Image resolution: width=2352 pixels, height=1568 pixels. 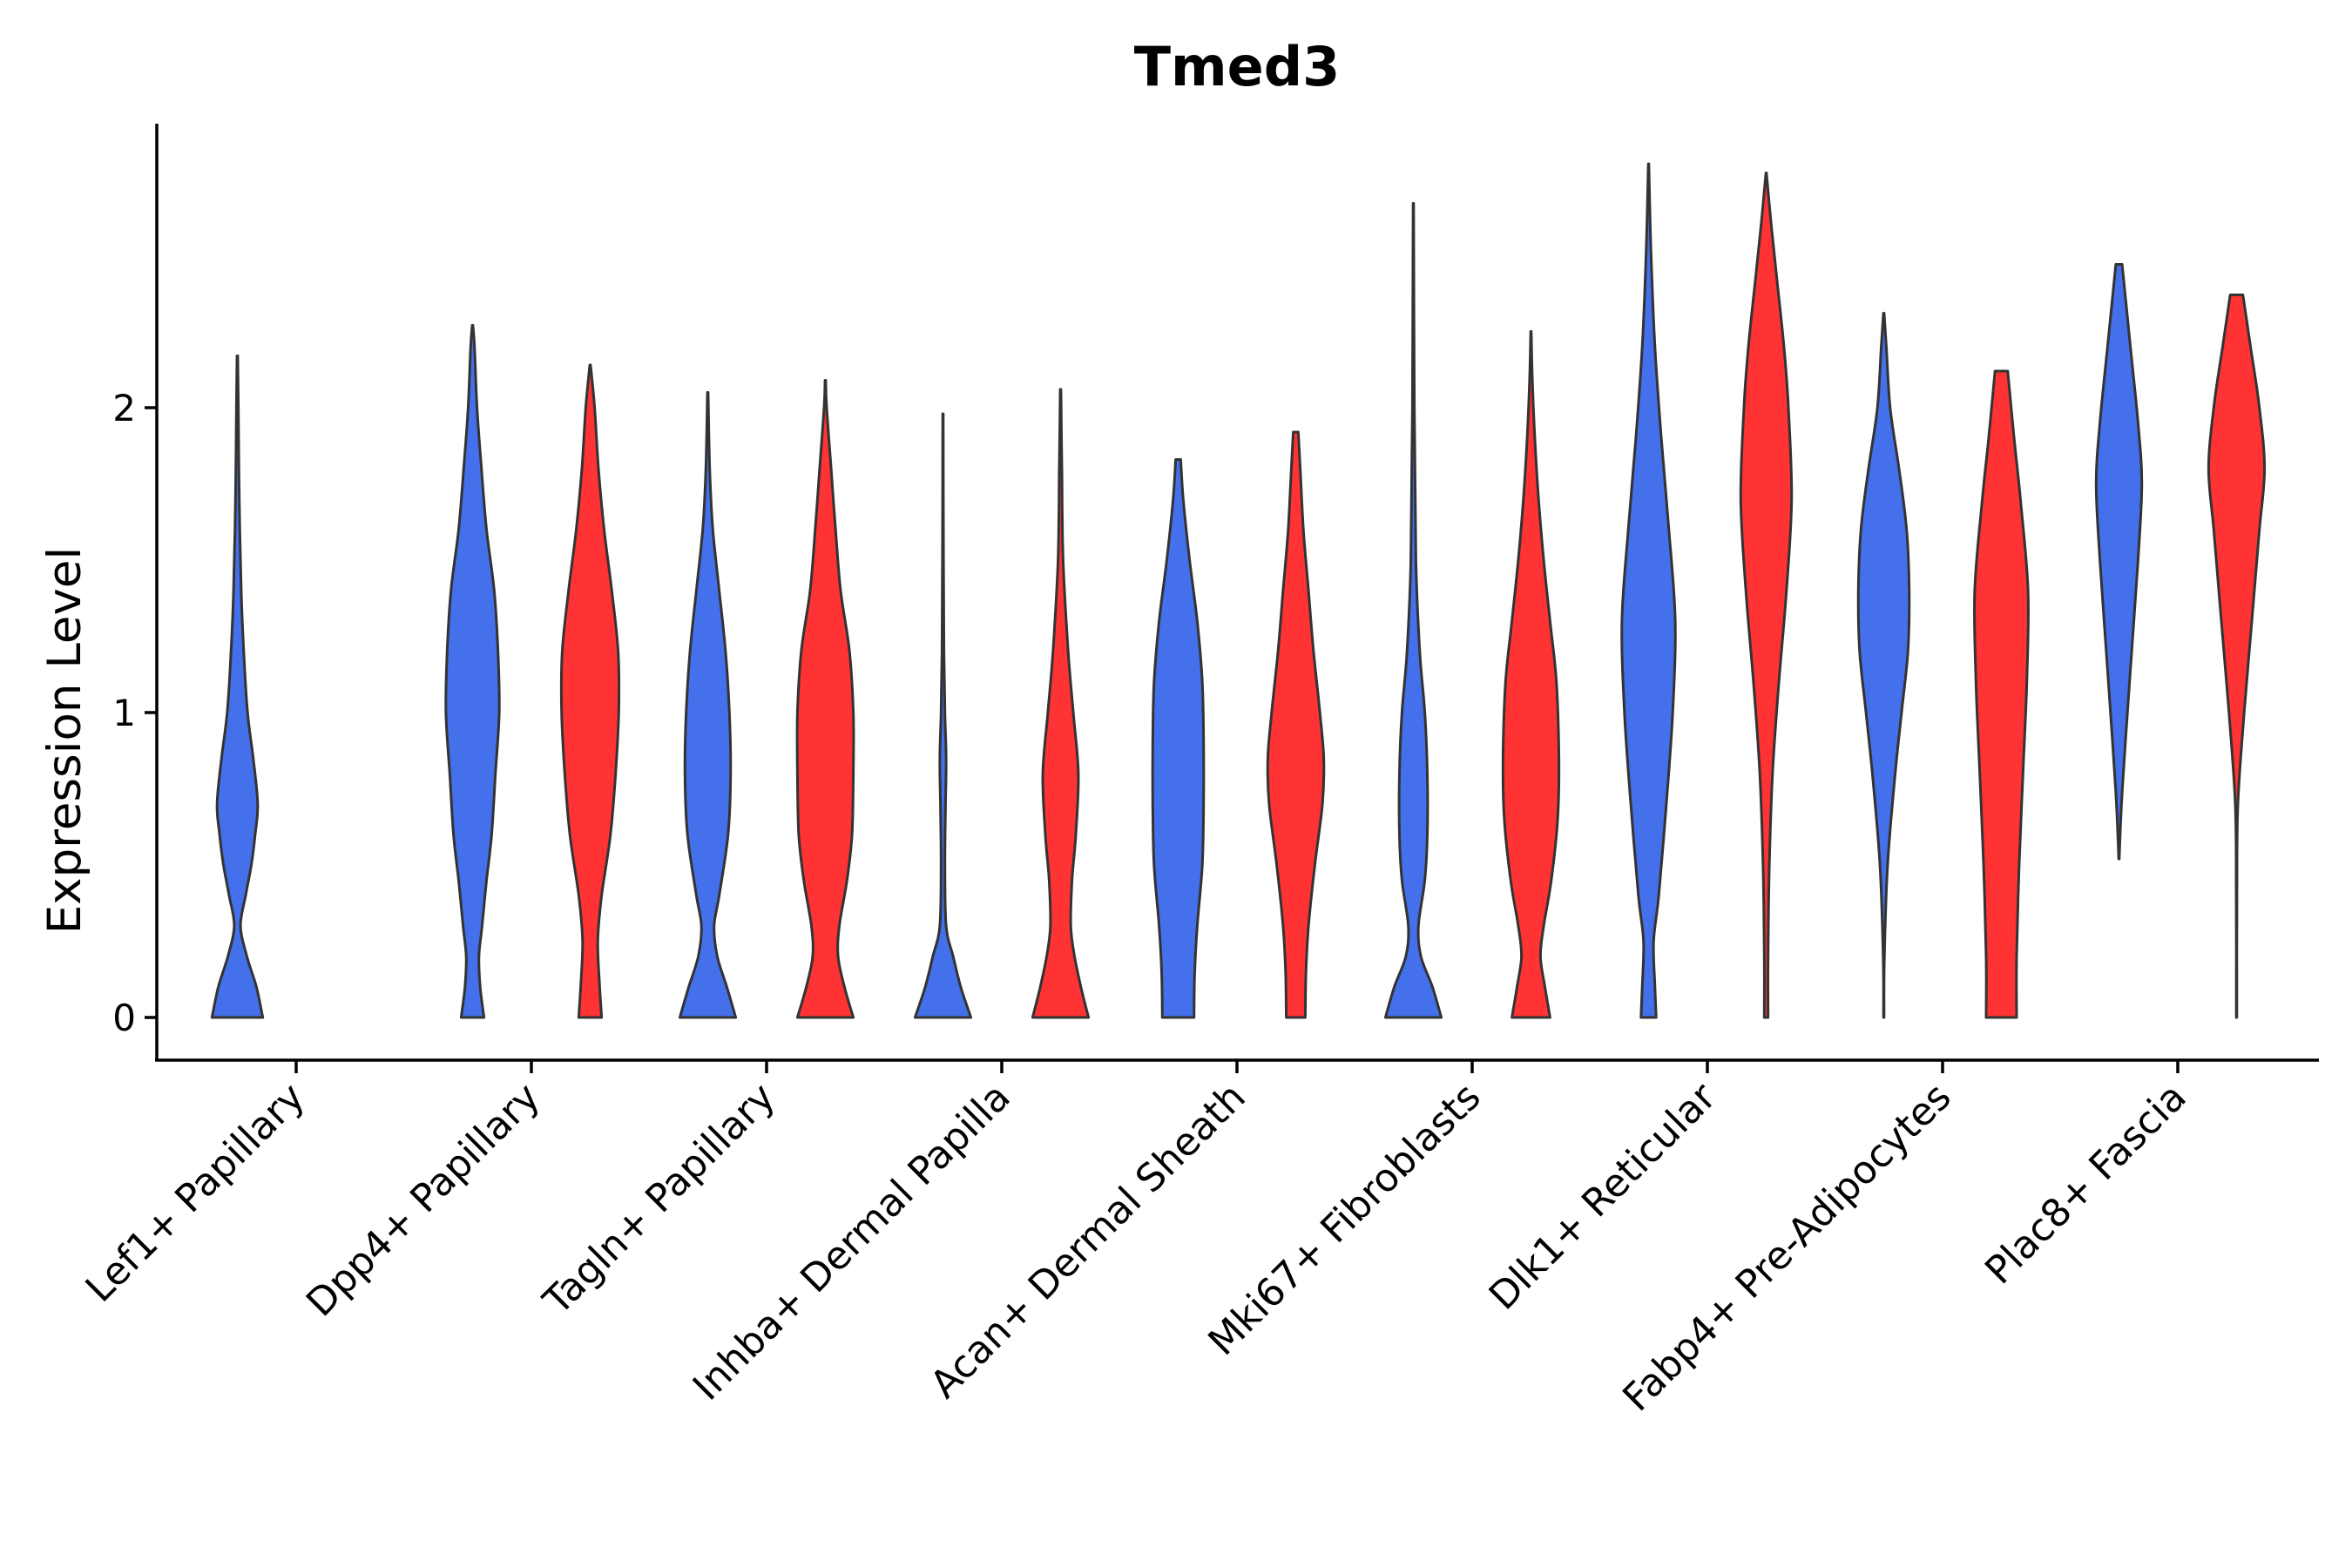 What do you see at coordinates (1344, 1219) in the screenshot?
I see `category-label: Mki67+ Fibroblasts` at bounding box center [1344, 1219].